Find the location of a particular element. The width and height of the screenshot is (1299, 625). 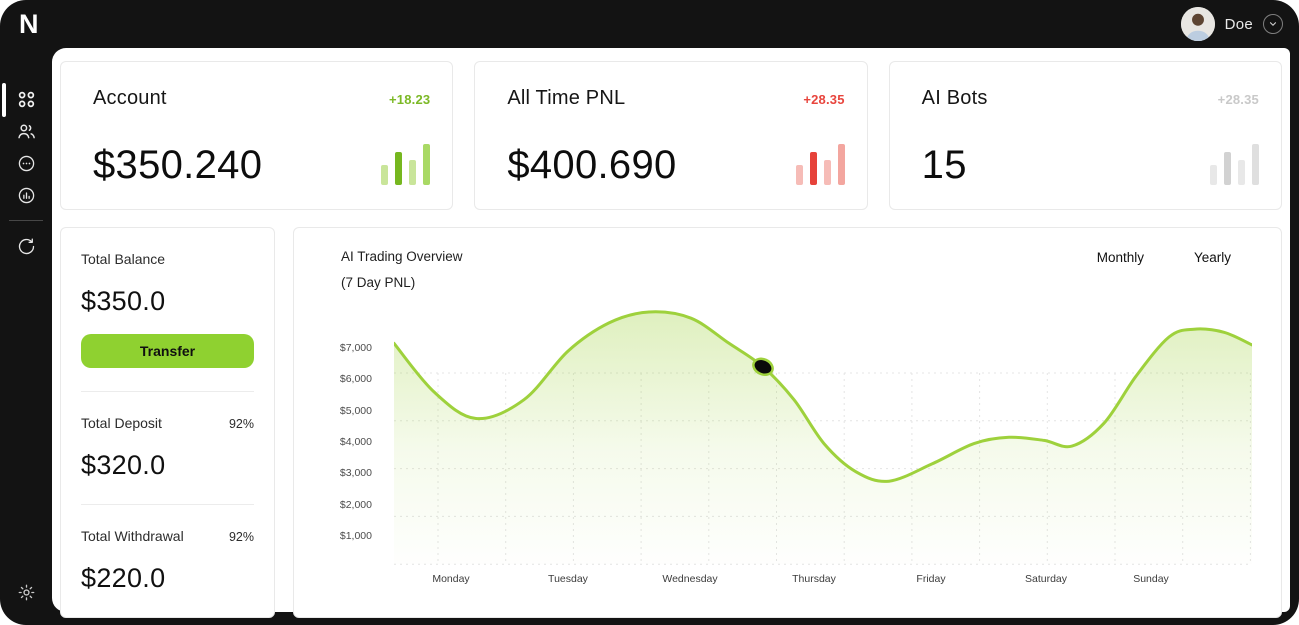

total-deposit-label: Total Deposit is located at coordinates (121, 423).